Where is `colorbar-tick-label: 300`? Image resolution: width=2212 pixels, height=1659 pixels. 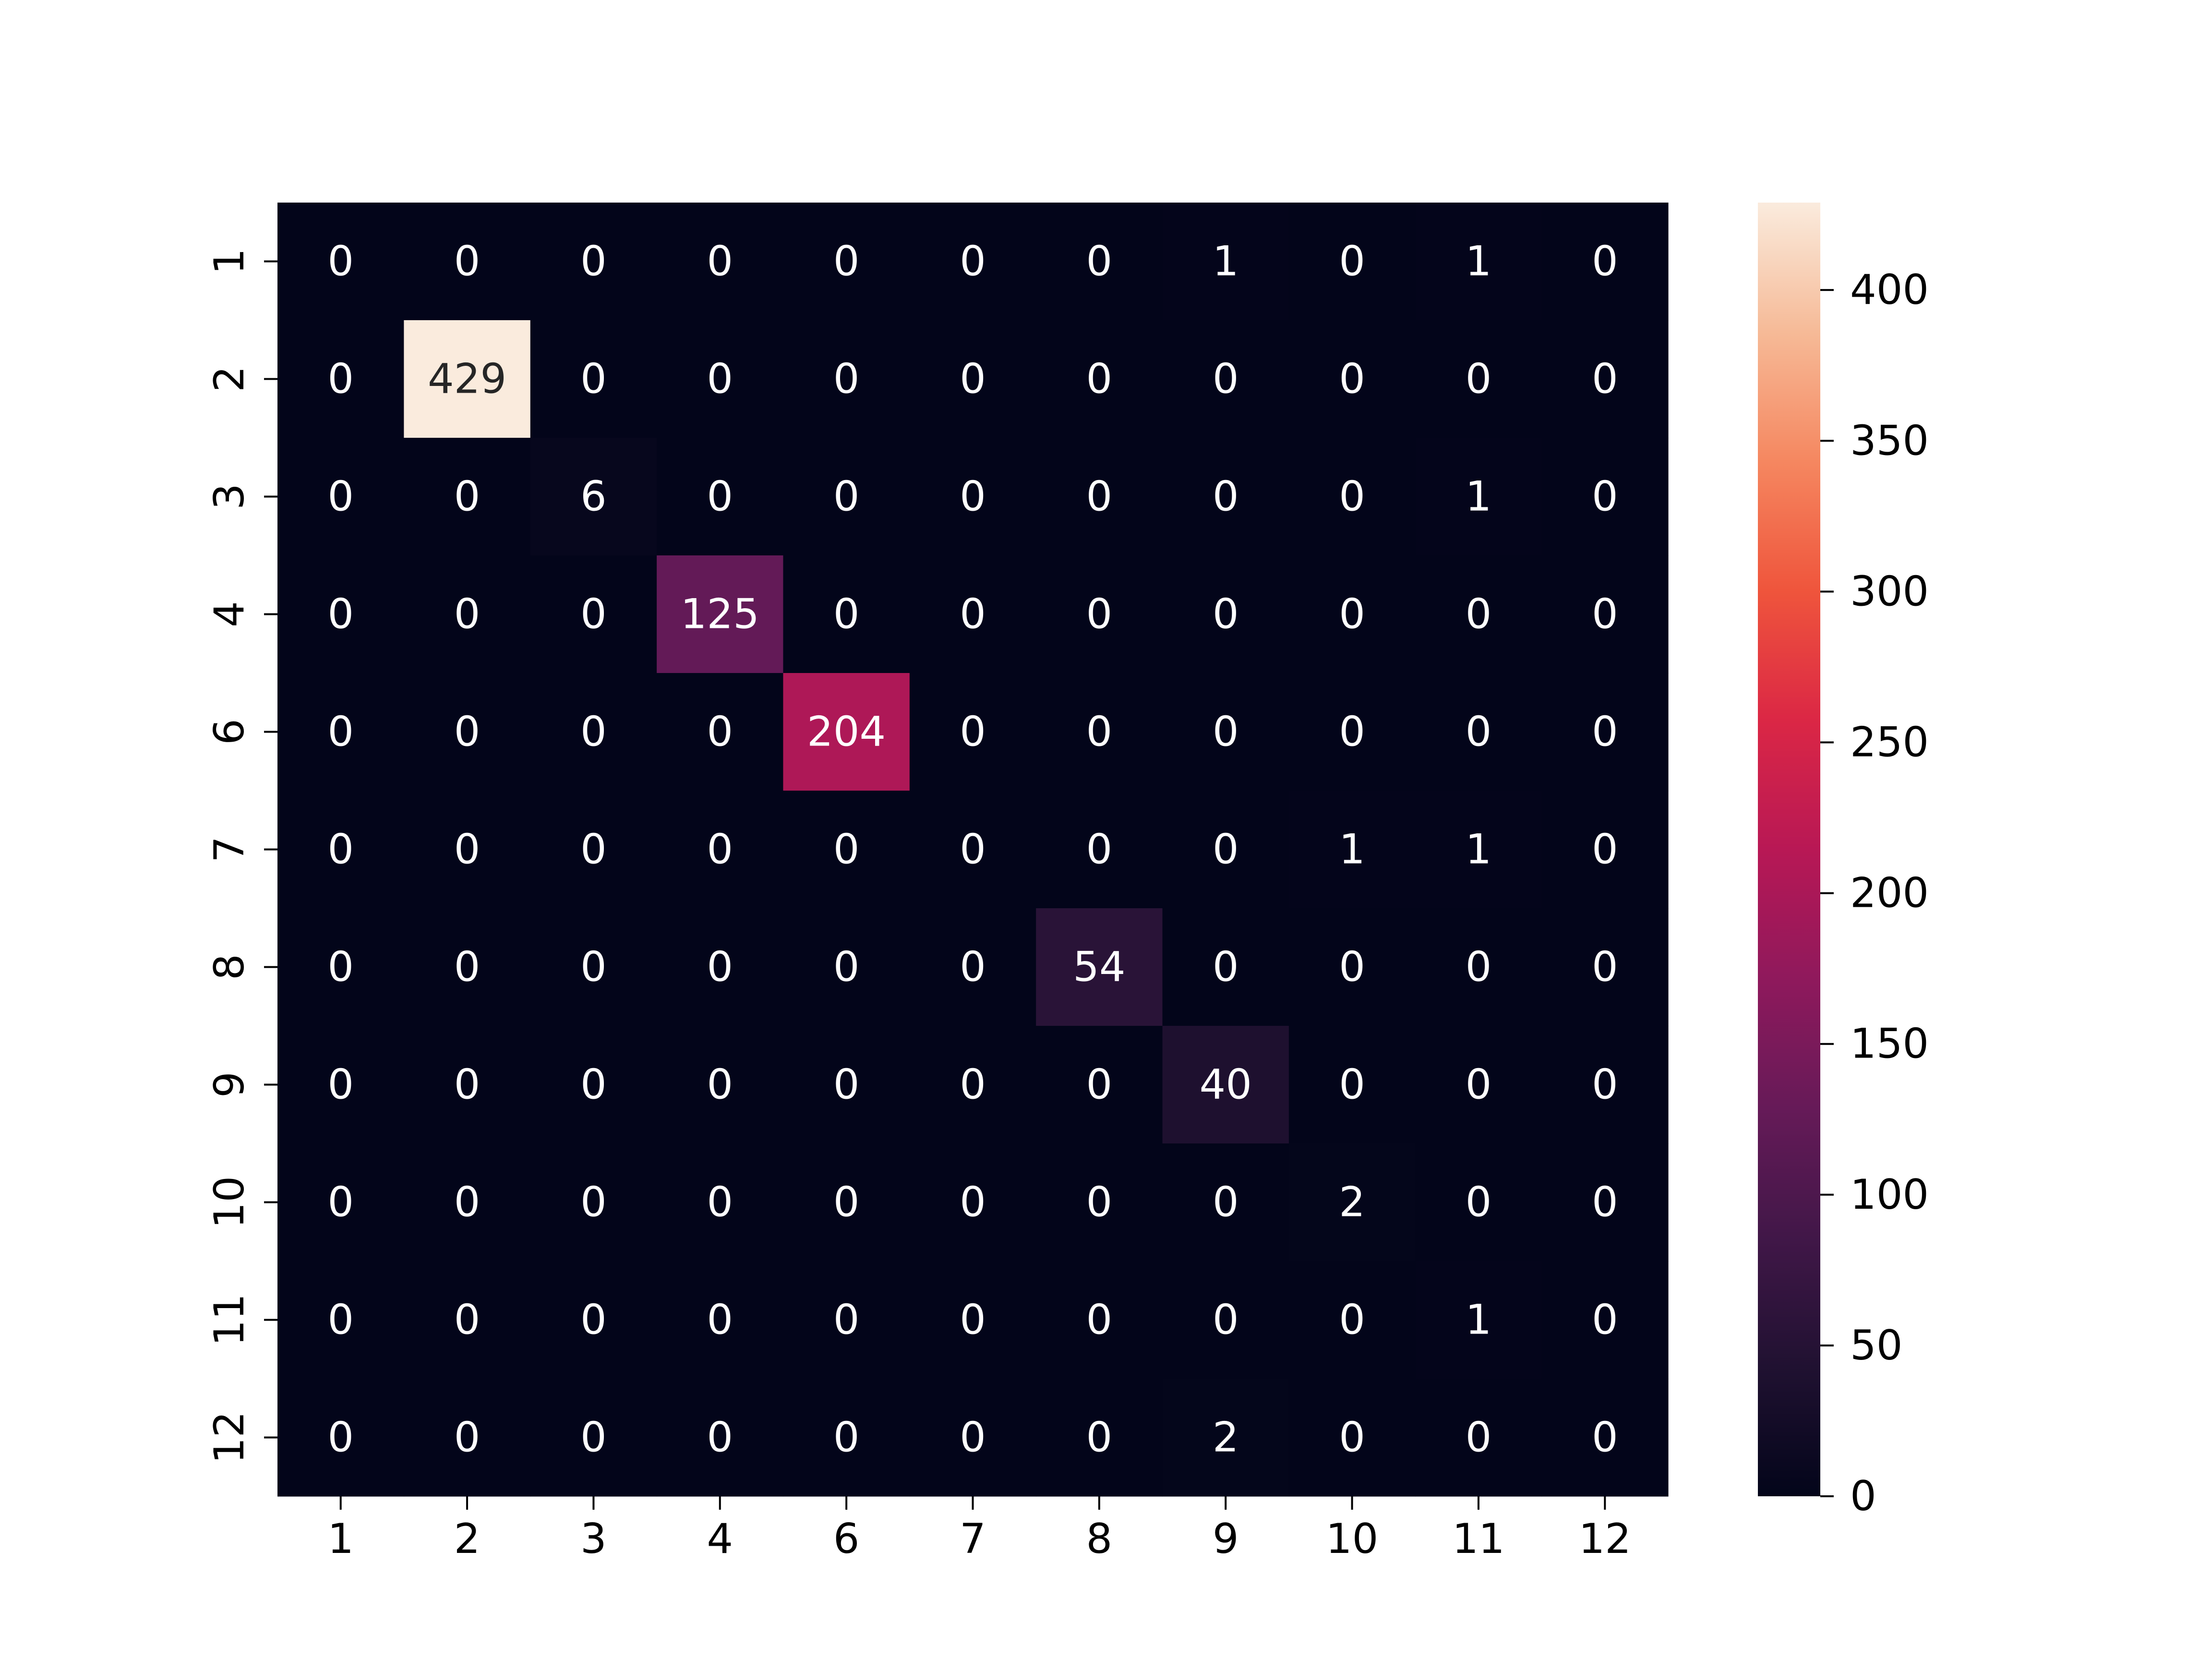
colorbar-tick-label: 300 is located at coordinates (1889, 591).